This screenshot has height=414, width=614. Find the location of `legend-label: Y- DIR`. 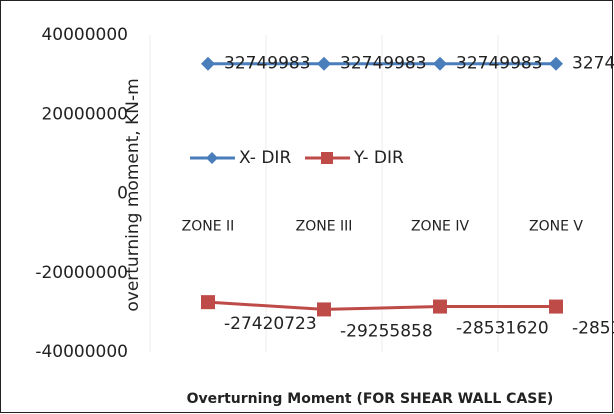

legend-label: Y- DIR is located at coordinates (378, 158).